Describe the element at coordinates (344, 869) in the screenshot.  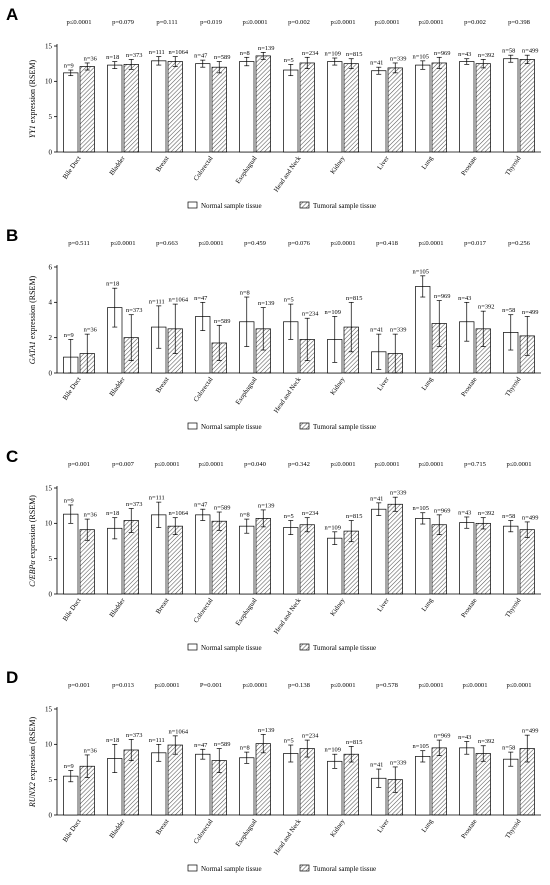
I see `legend-label-tumoral: Tumoral sample tissue` at that location.